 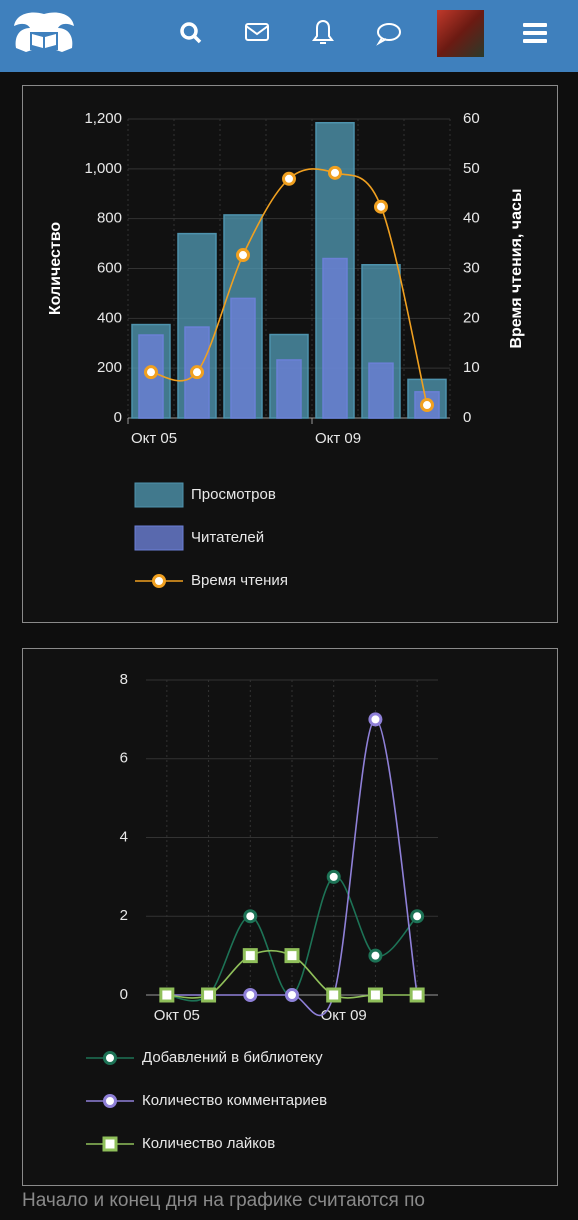 What do you see at coordinates (471, 218) in the screenshot?
I see `y2-tick-label: 40` at bounding box center [471, 218].